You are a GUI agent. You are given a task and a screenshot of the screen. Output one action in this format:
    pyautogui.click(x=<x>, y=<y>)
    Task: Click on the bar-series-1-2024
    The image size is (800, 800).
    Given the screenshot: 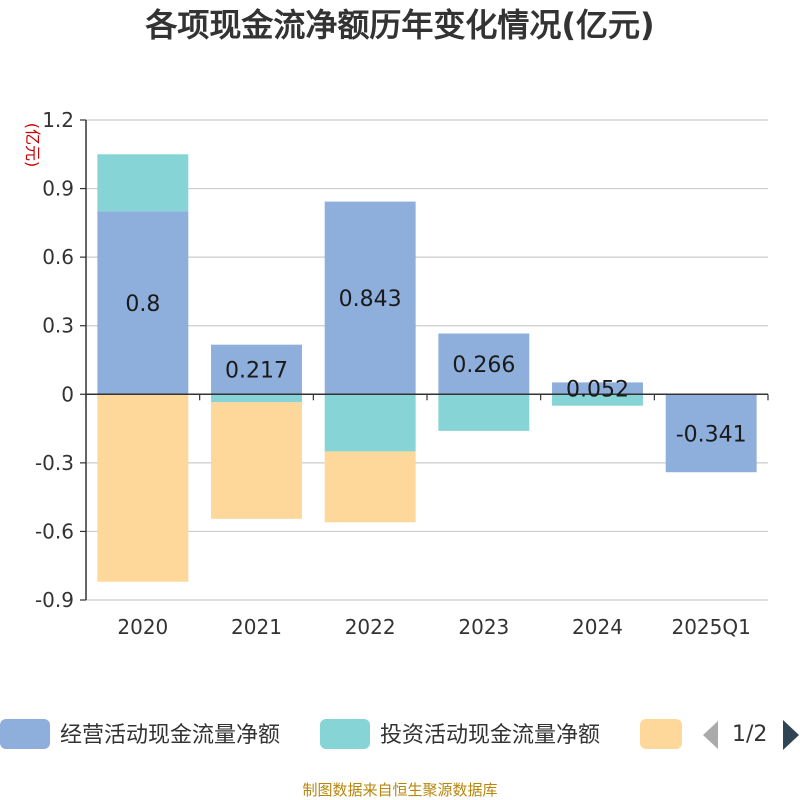 What is the action you would take?
    pyautogui.click(x=597, y=400)
    